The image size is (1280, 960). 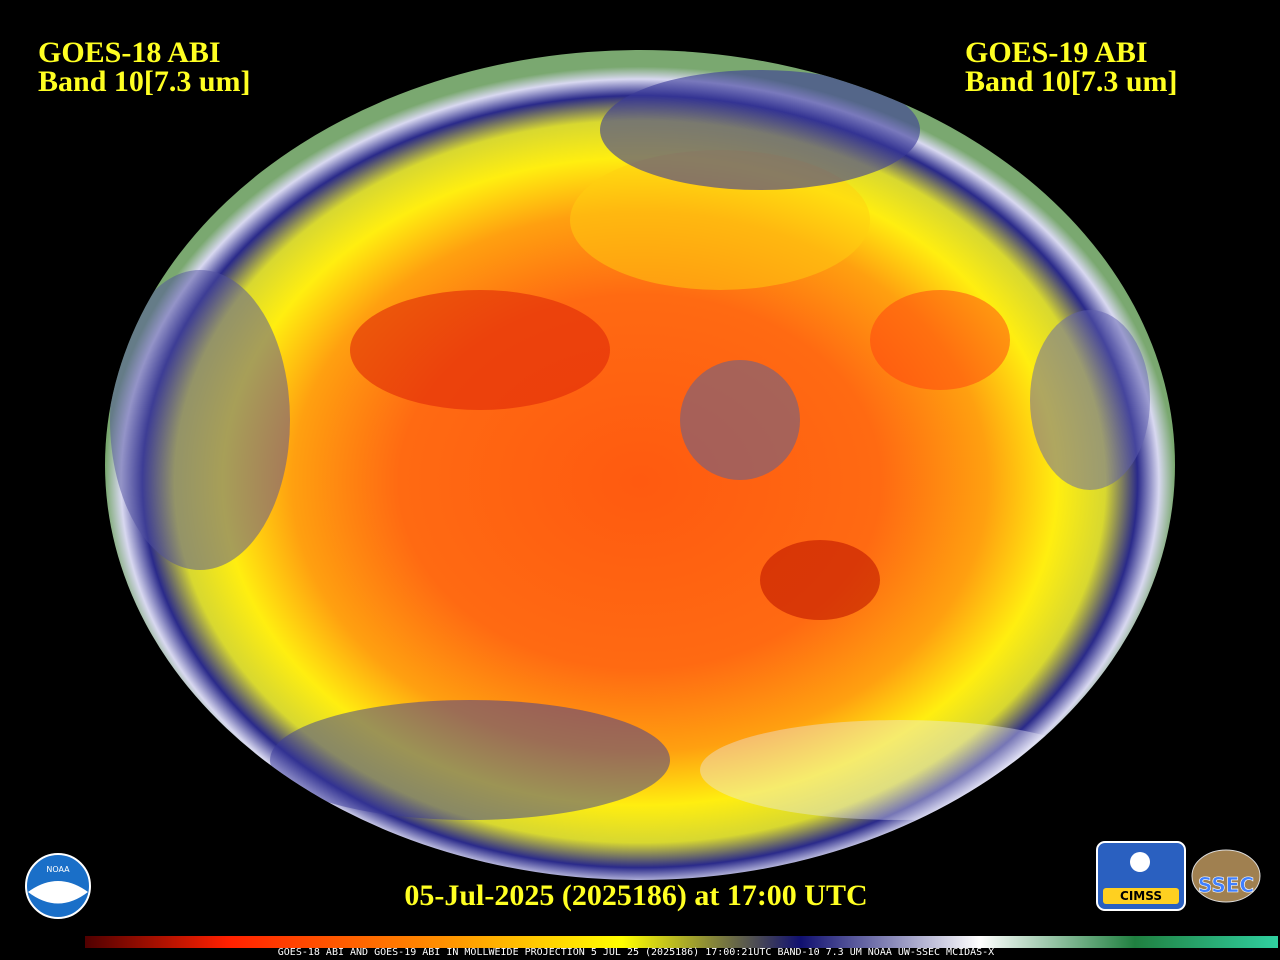 What do you see at coordinates (58, 886) in the screenshot?
I see `noaa-logo: NOAA` at bounding box center [58, 886].